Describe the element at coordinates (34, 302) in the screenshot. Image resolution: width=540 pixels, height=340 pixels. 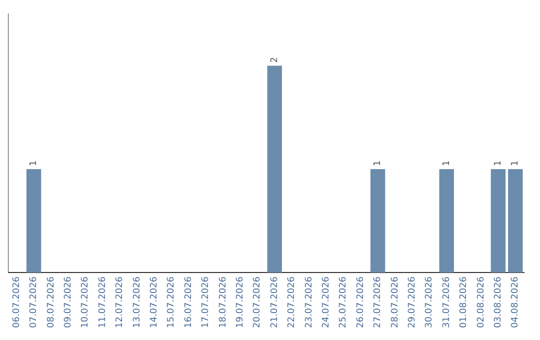
I see `x-tick-label: 07.07.2026` at that location.